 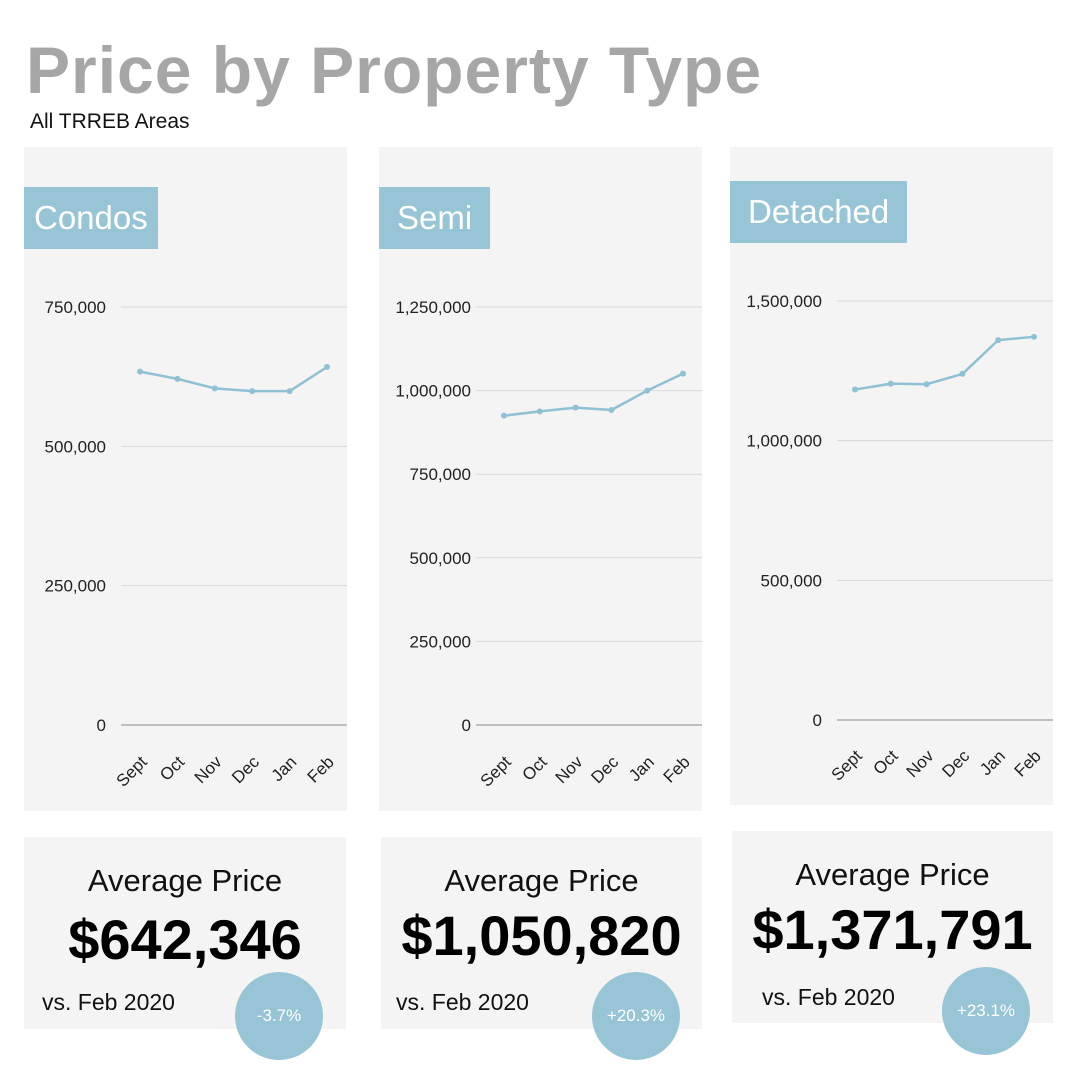 I want to click on average-price-value: $642,346, so click(x=185, y=939).